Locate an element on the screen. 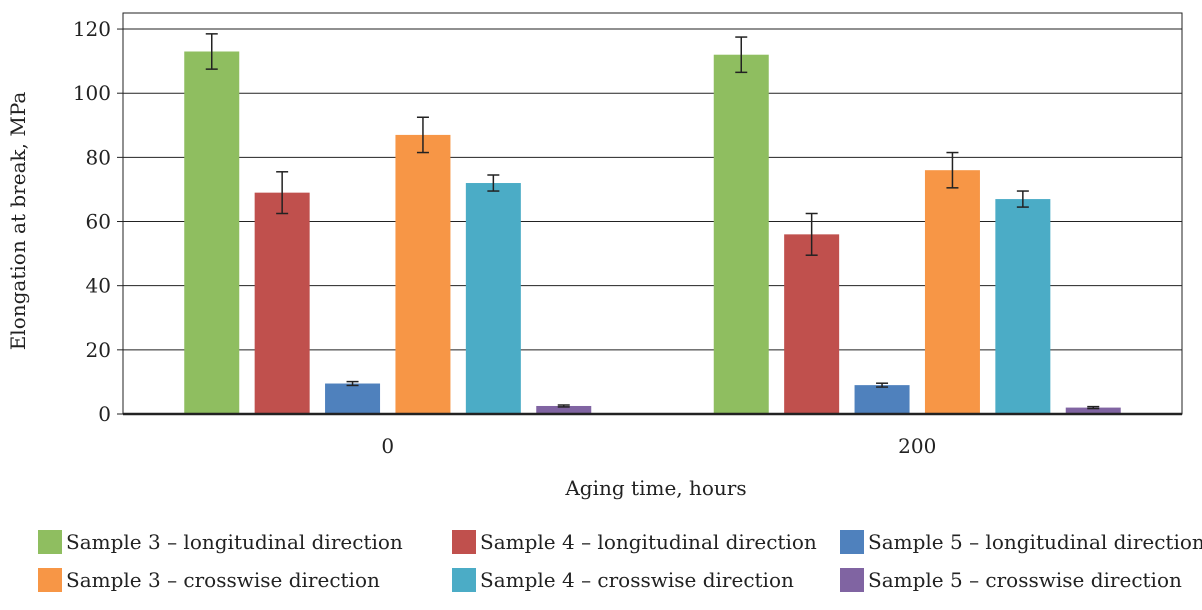 This screenshot has height=610, width=1202. x-tick-labels: 0 200 is located at coordinates (658, 446).